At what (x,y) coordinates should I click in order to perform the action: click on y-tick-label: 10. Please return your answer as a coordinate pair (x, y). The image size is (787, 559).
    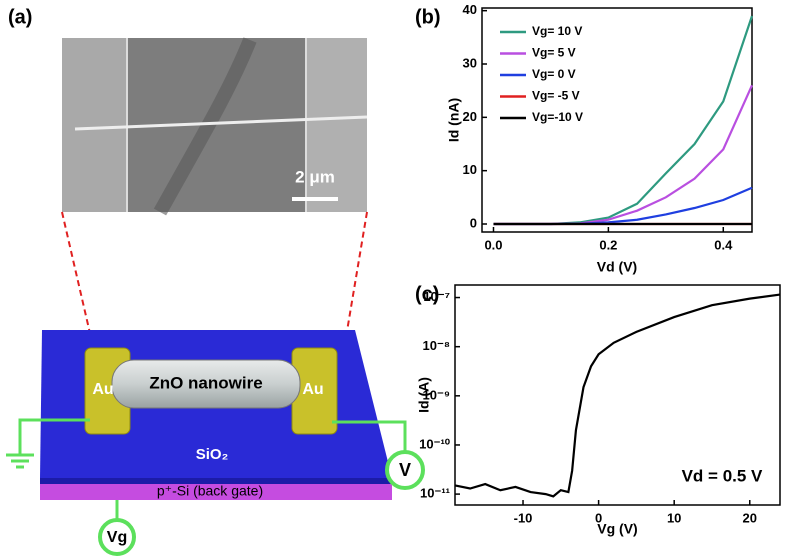
    Looking at the image, I should click on (470, 169).